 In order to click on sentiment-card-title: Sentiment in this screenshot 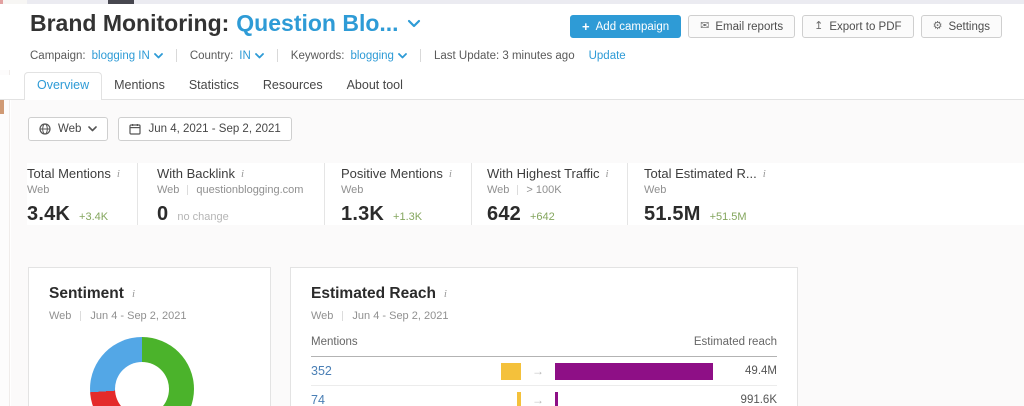, I will do `click(86, 293)`.